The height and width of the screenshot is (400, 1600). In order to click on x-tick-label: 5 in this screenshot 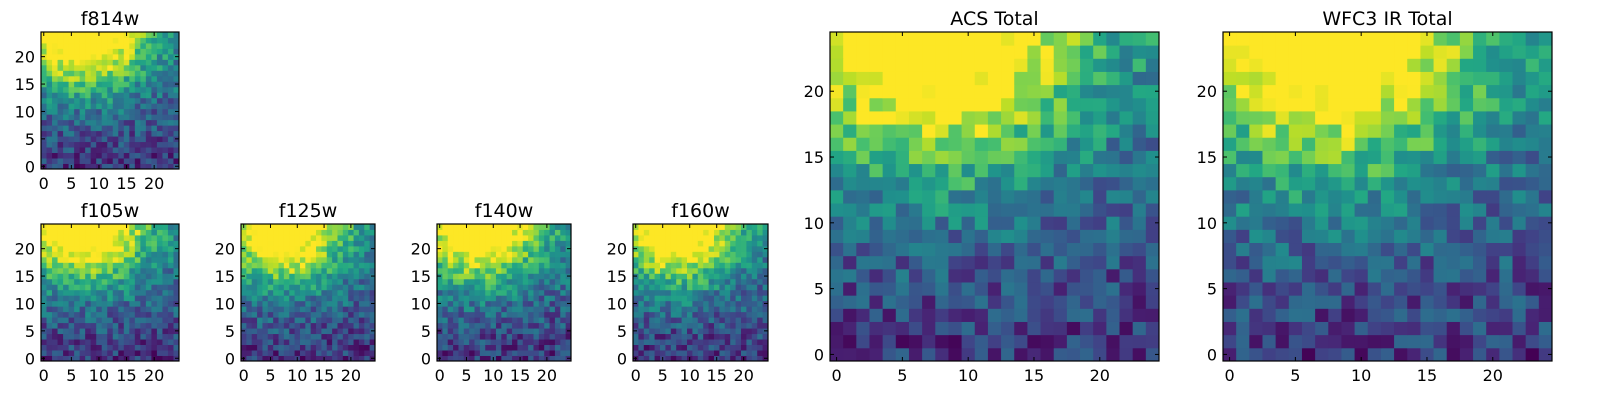, I will do `click(466, 375)`.